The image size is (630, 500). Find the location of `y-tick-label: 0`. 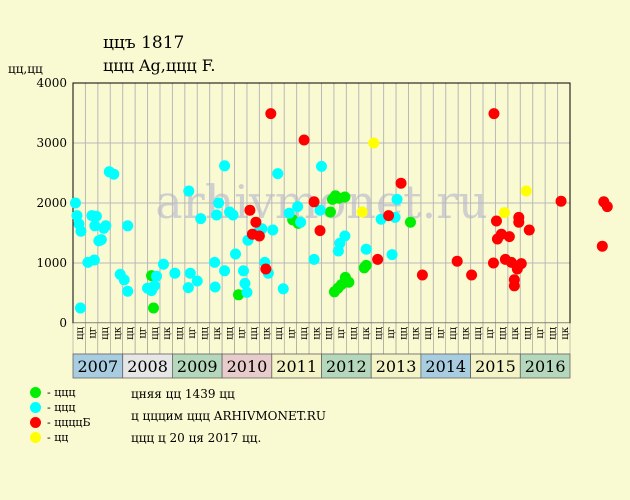

y-tick-label: 0 is located at coordinates (63, 323).